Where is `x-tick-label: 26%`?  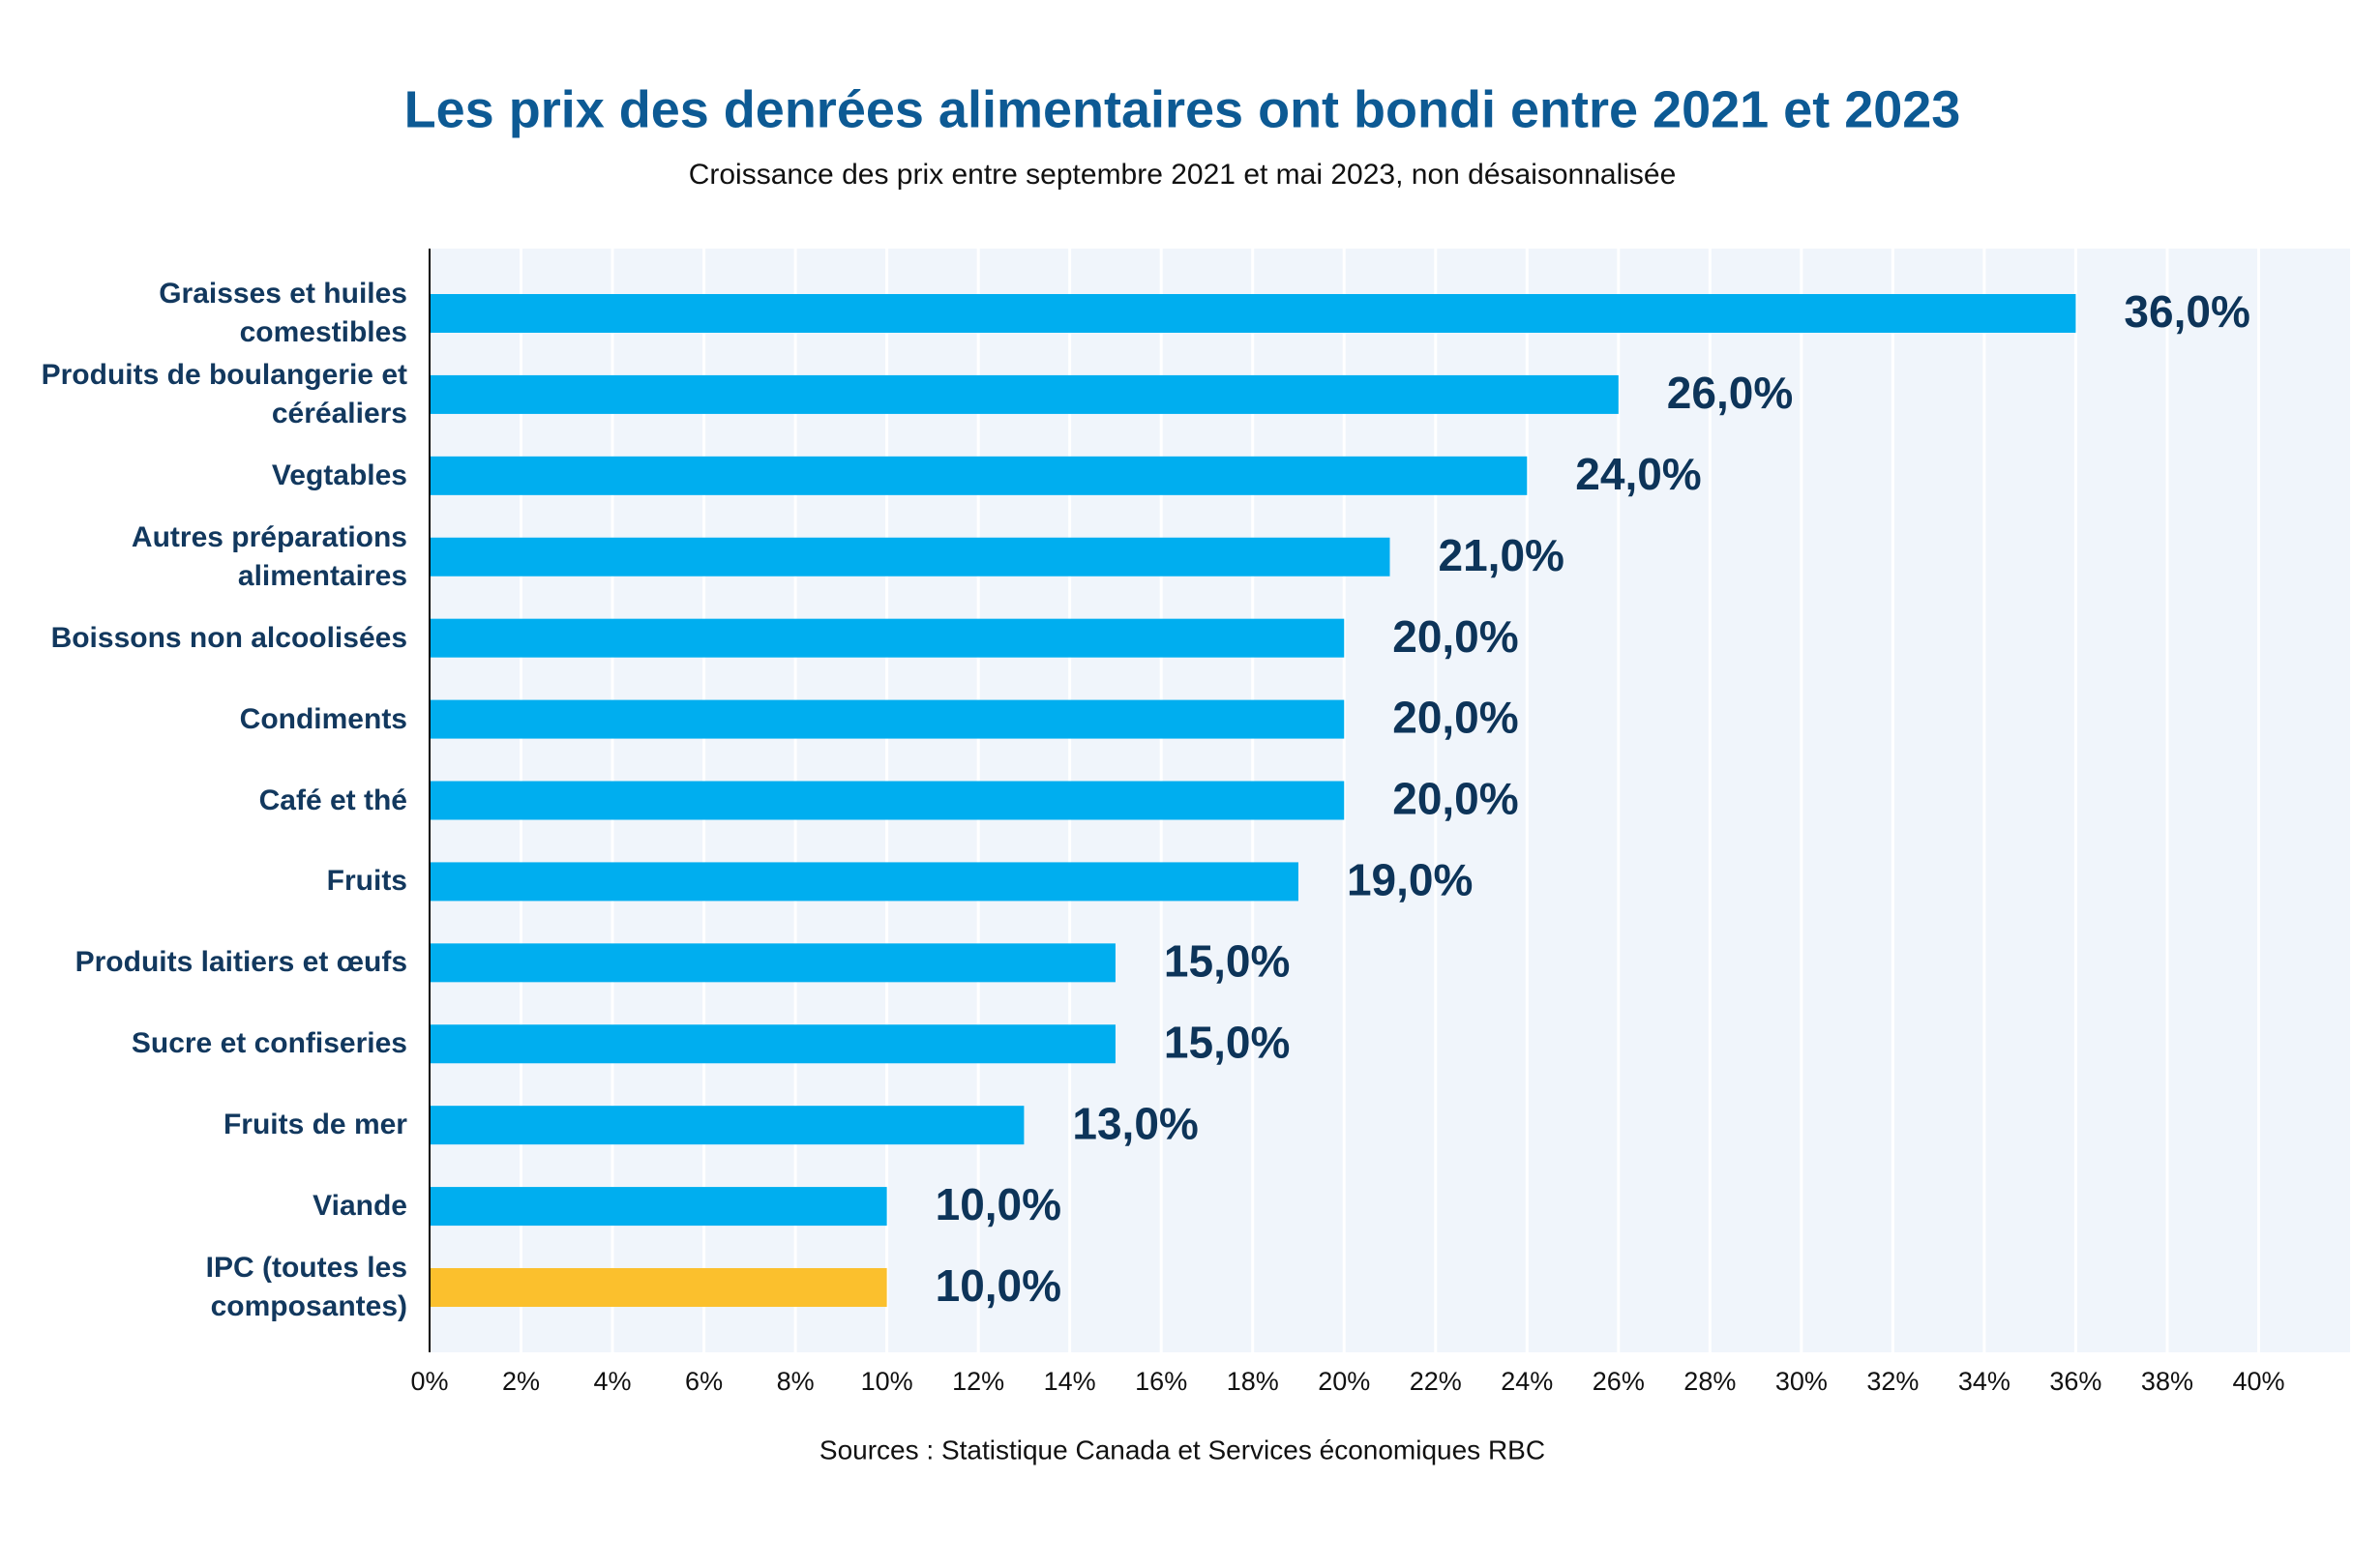
x-tick-label: 26% is located at coordinates (1619, 1381).